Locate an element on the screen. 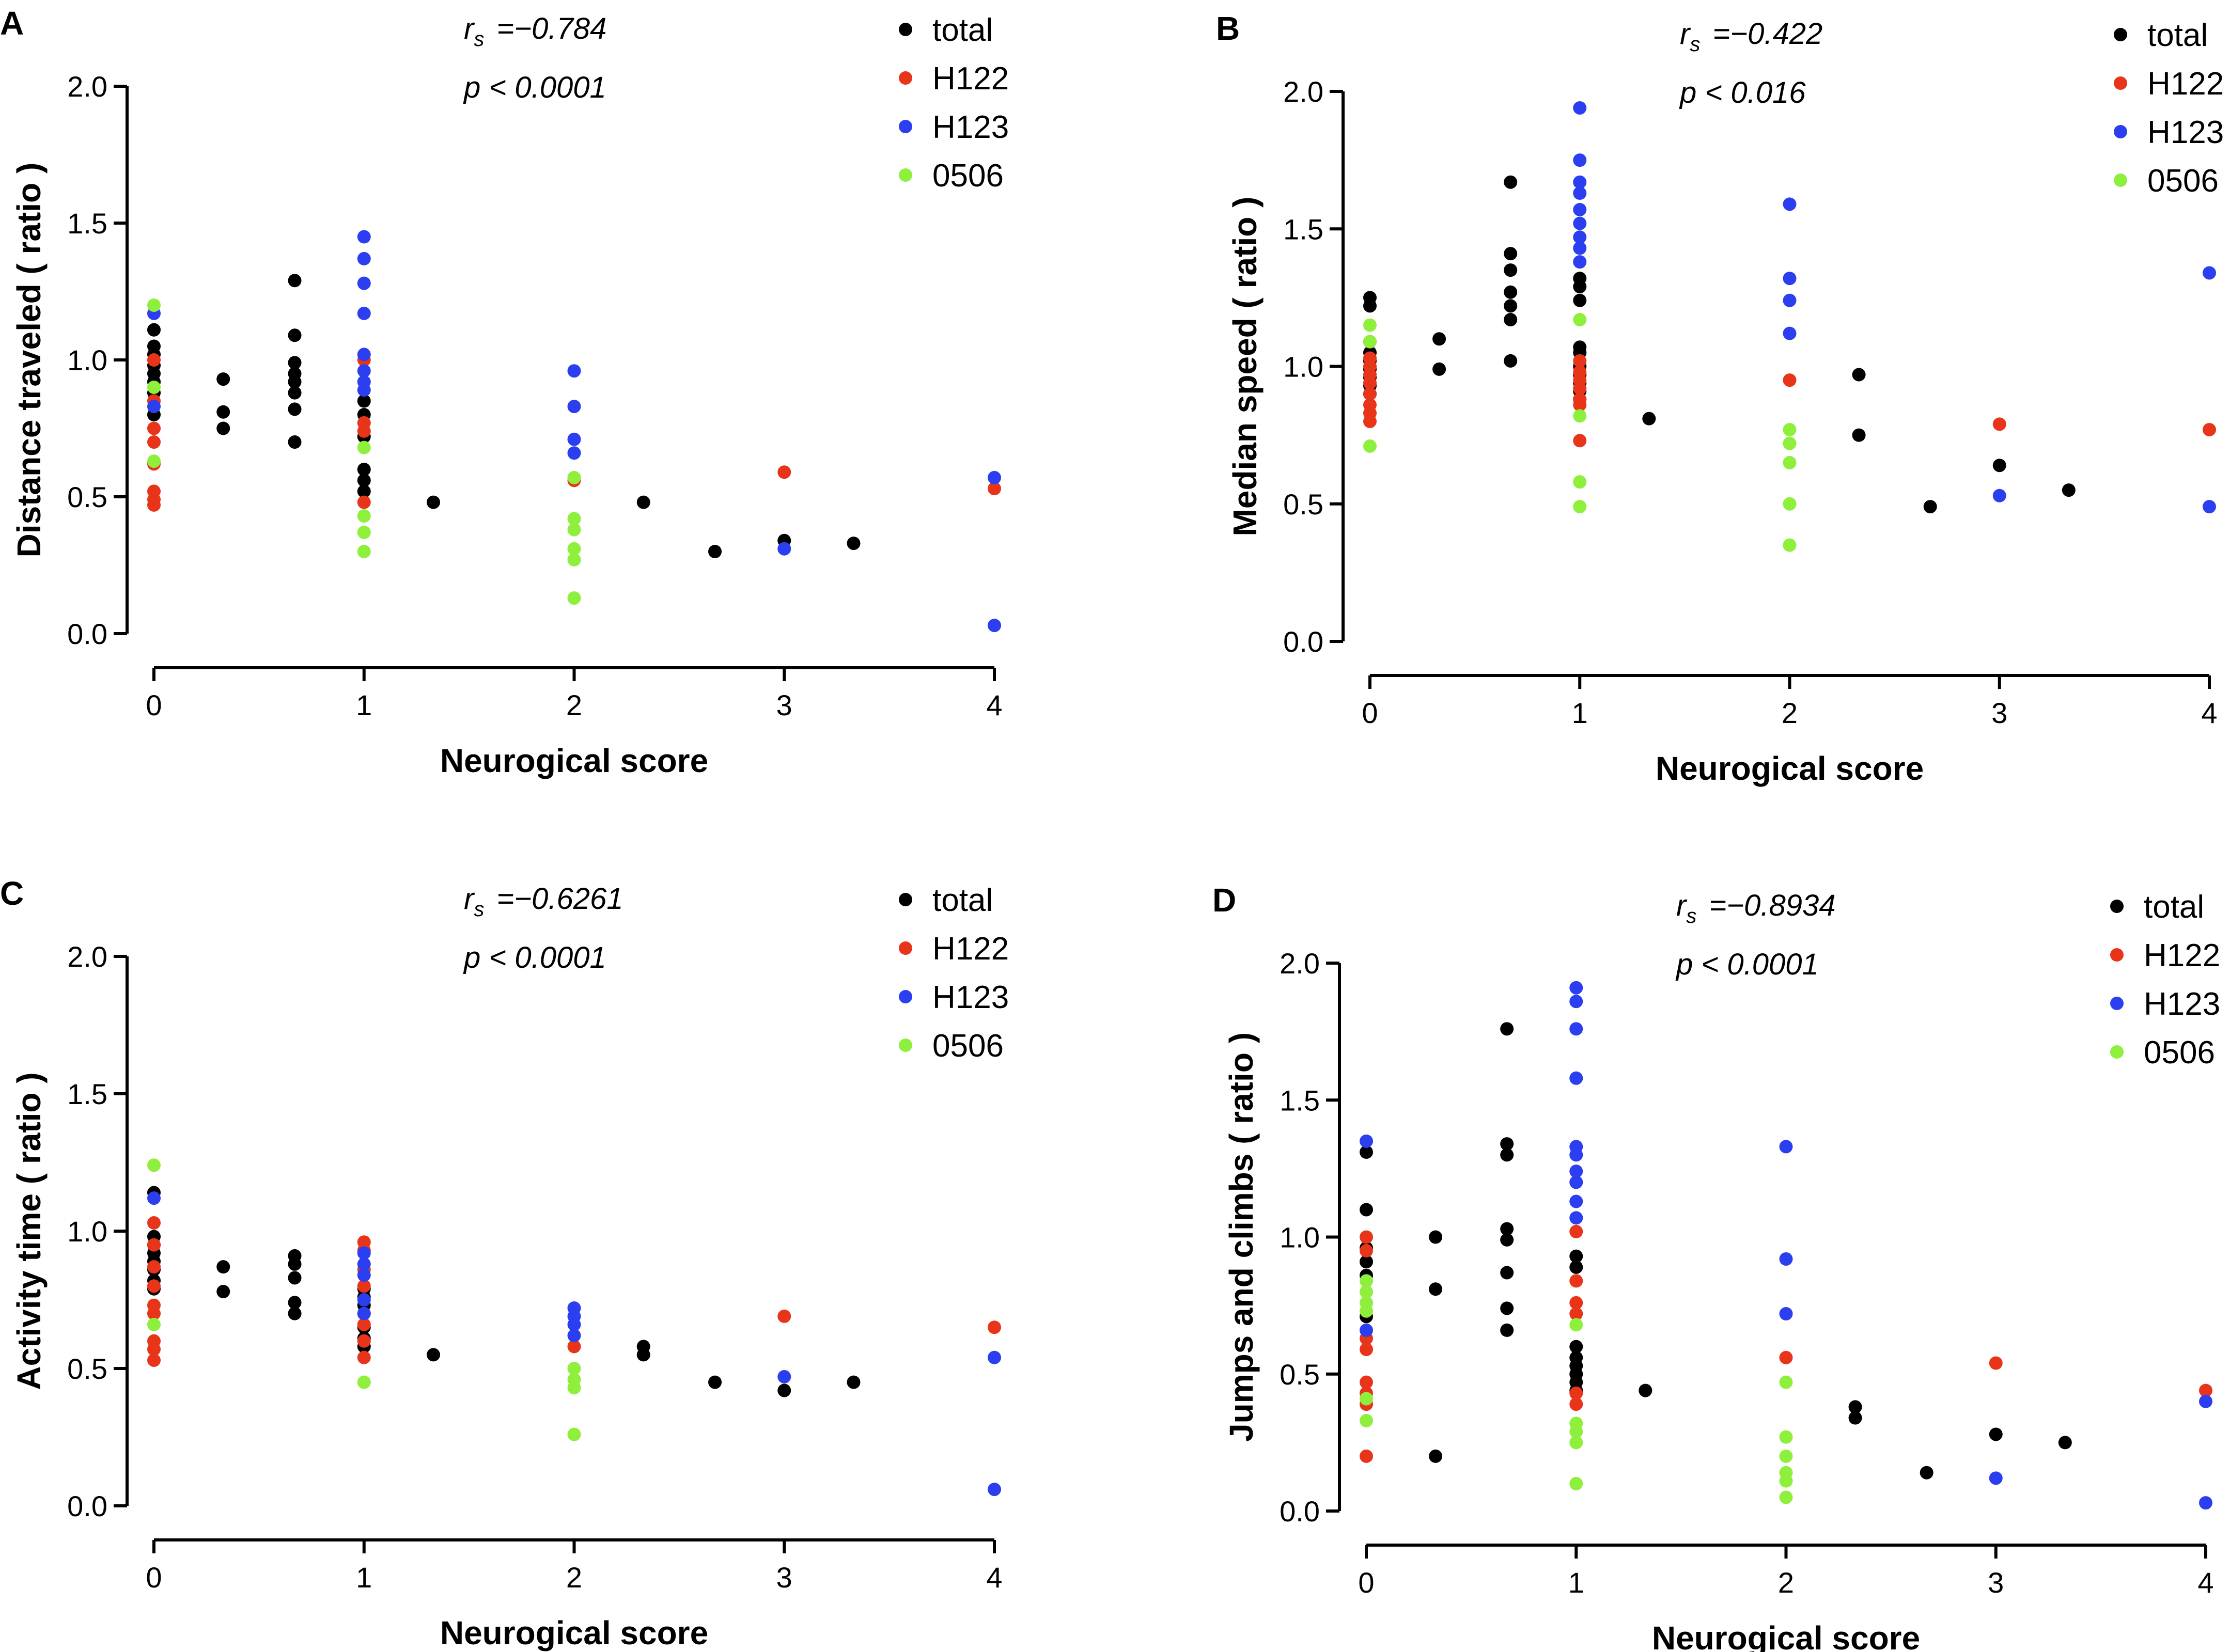  legend-label: total is located at coordinates (962, 900).